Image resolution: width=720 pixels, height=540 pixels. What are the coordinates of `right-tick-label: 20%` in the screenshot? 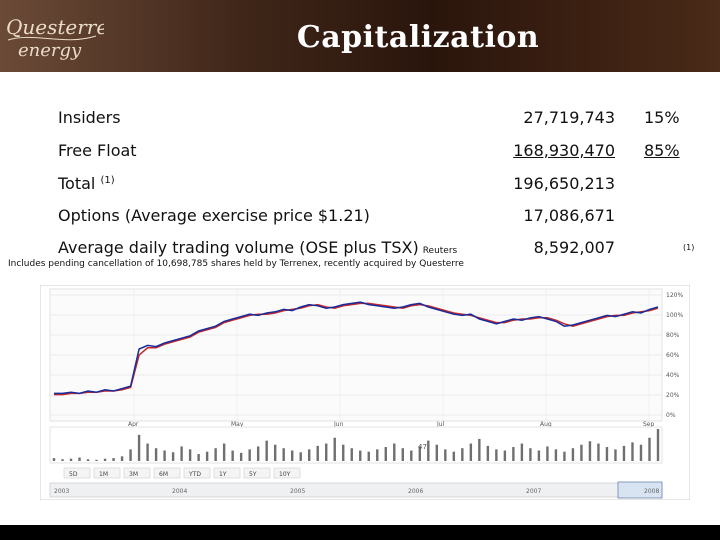 It's located at (673, 395).